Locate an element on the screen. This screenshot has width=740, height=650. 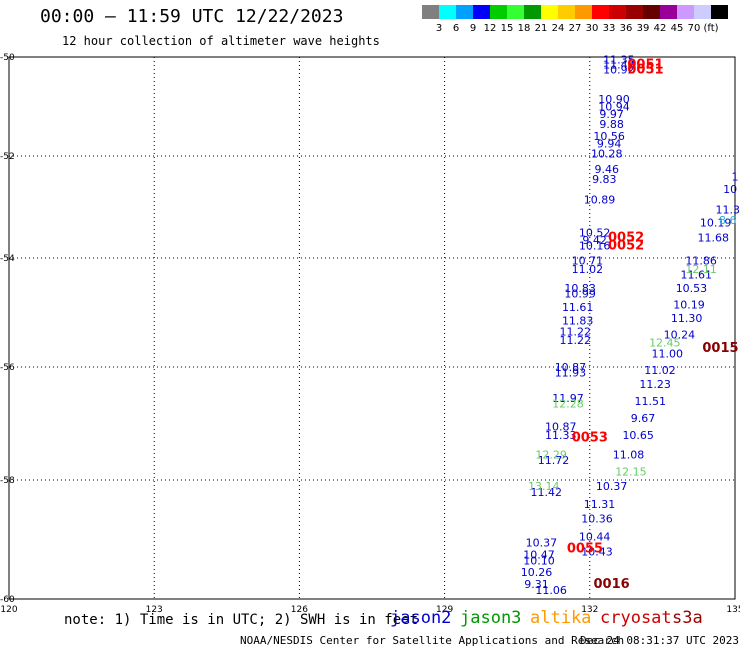
colorbar-label: 9 is located at coordinates (473, 28).